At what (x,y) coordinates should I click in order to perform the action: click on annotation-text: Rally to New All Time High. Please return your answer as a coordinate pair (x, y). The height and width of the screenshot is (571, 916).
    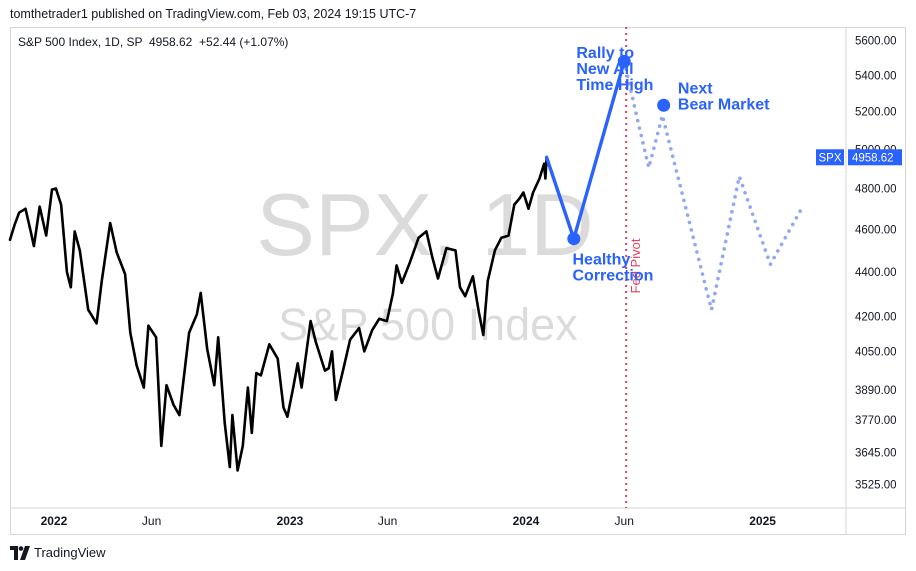
    Looking at the image, I should click on (614, 69).